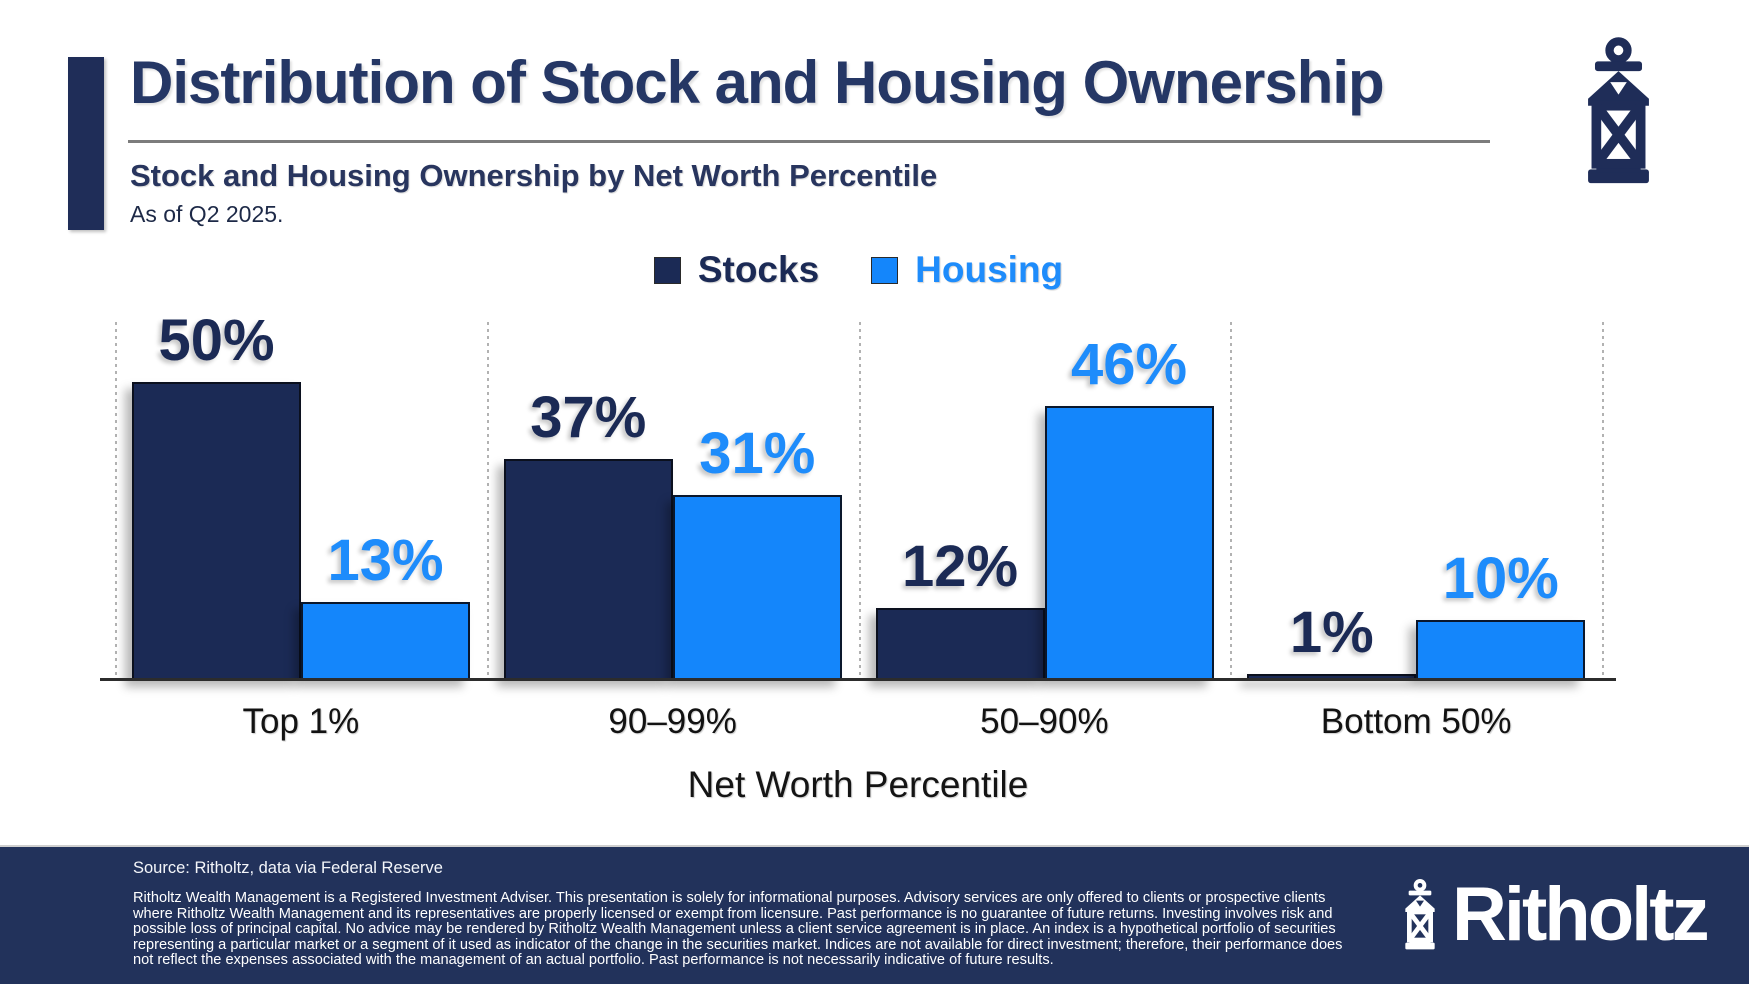  I want to click on chart-legend: Stocks Housing, so click(858, 270).